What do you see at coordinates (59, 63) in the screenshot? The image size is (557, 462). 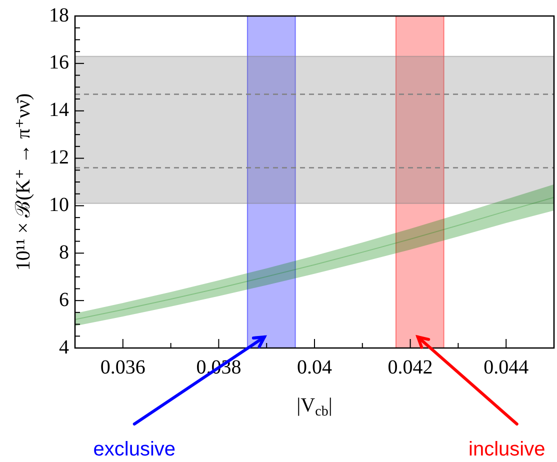 I see `y-tick-label: 16` at bounding box center [59, 63].